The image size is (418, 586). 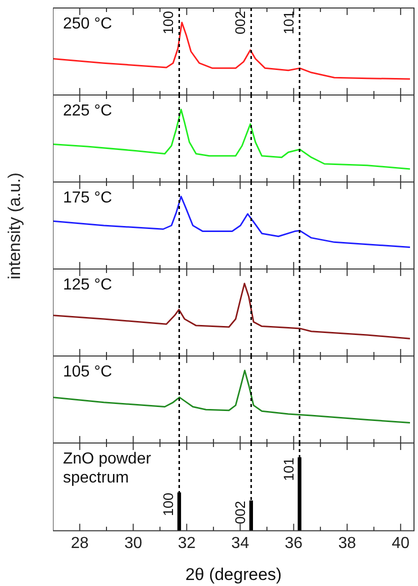 I want to click on x-axis-title: 2θ (degrees), so click(x=233, y=574).